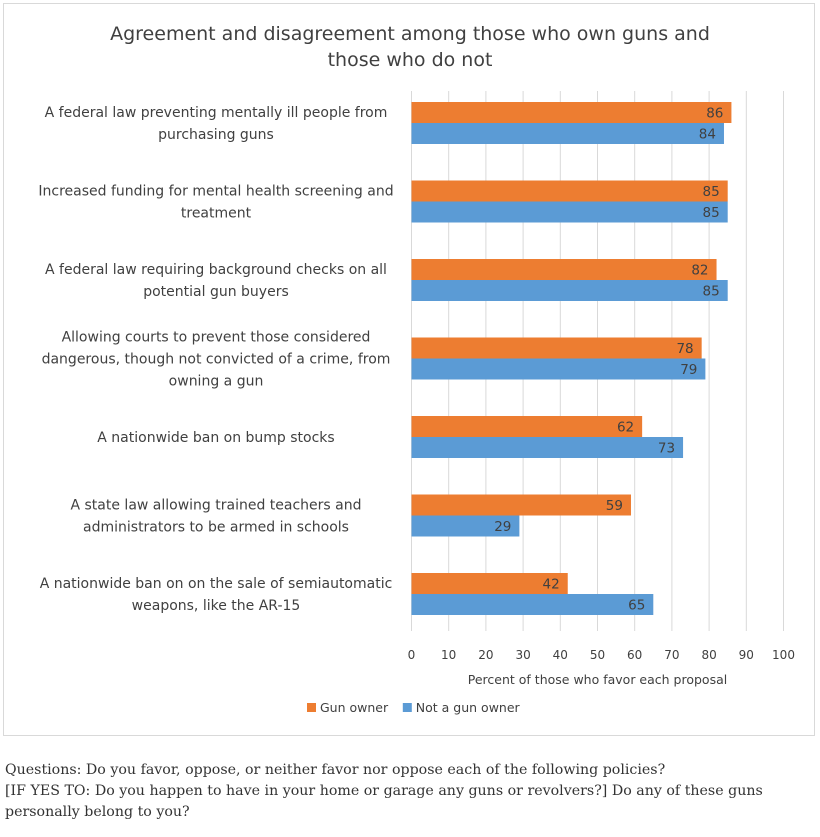  Describe the element at coordinates (216, 382) in the screenshot. I see `category-label: owning a gun` at that location.